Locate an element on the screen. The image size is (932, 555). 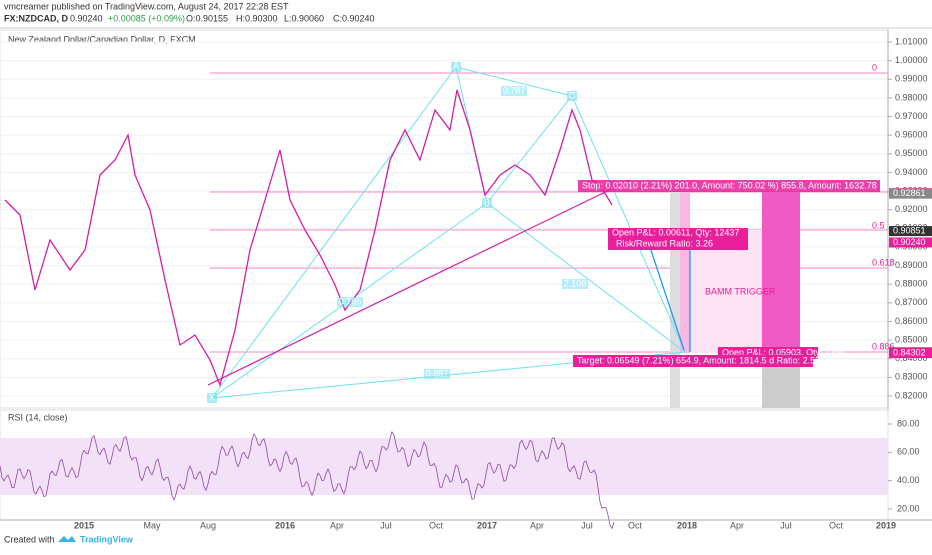
time-label: 2015 is located at coordinates (84, 525).